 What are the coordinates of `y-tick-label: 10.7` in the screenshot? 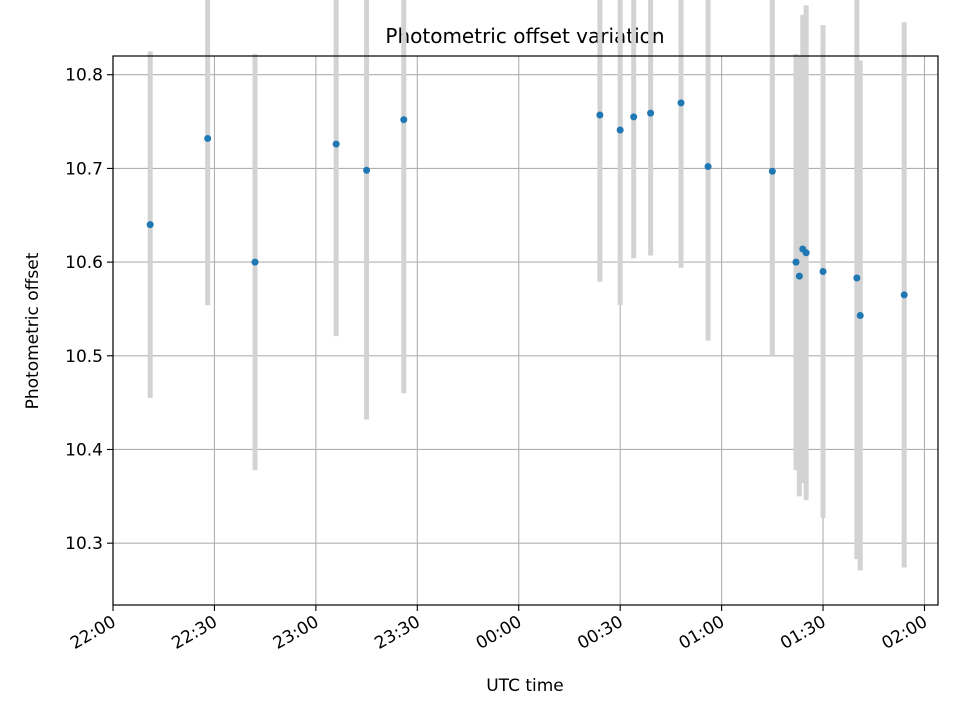 It's located at (84, 169).